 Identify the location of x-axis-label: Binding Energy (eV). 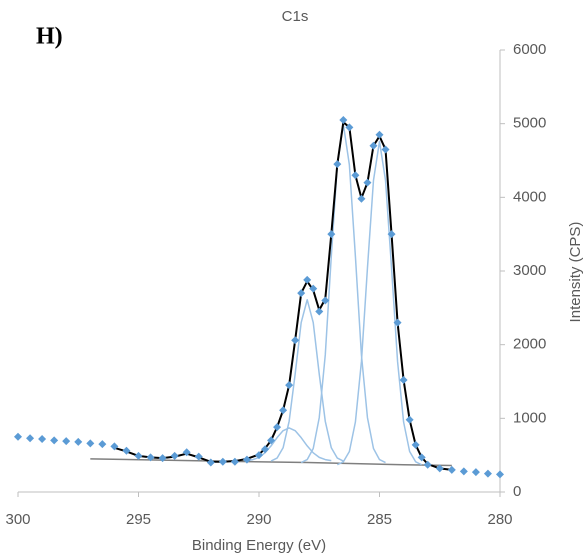
(259, 545).